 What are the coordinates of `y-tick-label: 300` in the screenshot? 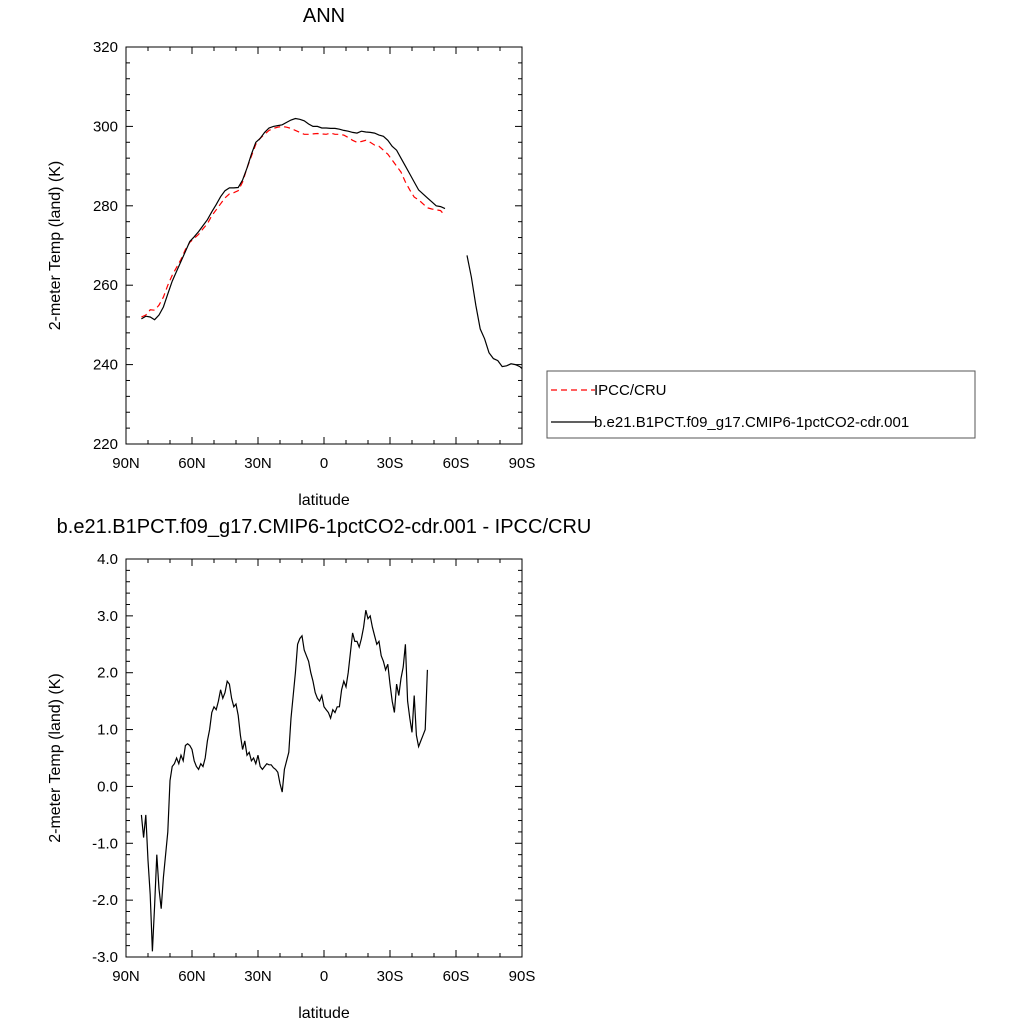 It's located at (105, 126).